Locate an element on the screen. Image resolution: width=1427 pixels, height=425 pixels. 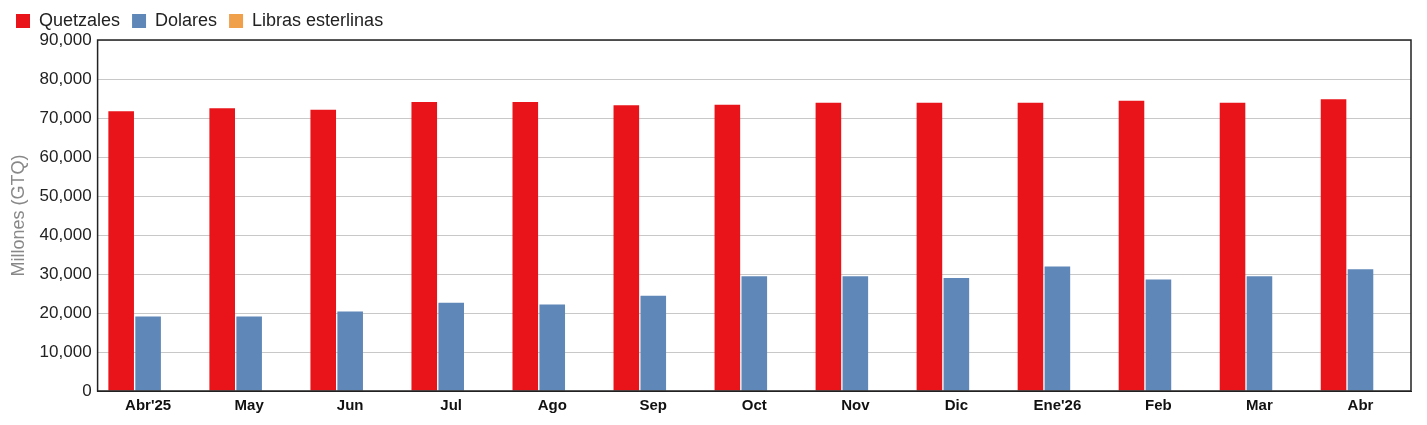
x-tick-label: Ago is located at coordinates (552, 405).